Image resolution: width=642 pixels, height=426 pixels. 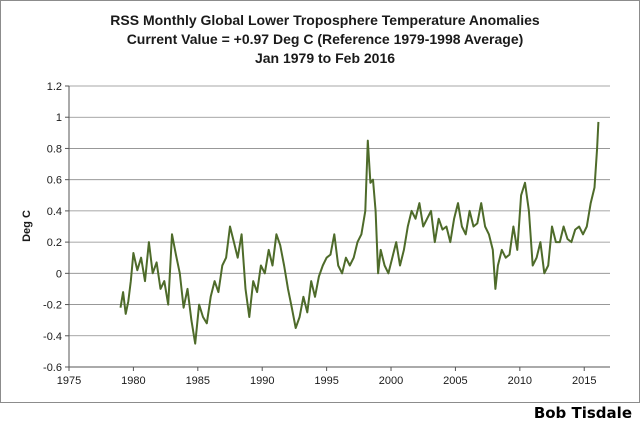 What do you see at coordinates (52, 306) in the screenshot?
I see `y-tick-label: -0.2` at bounding box center [52, 306].